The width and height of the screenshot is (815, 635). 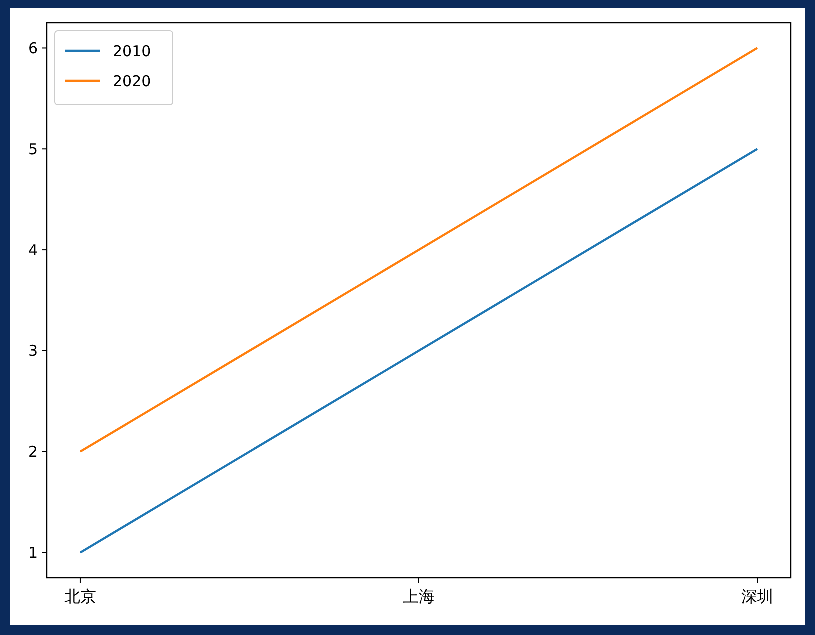 What do you see at coordinates (419, 596) in the screenshot?
I see `x-tick-label: 上海` at bounding box center [419, 596].